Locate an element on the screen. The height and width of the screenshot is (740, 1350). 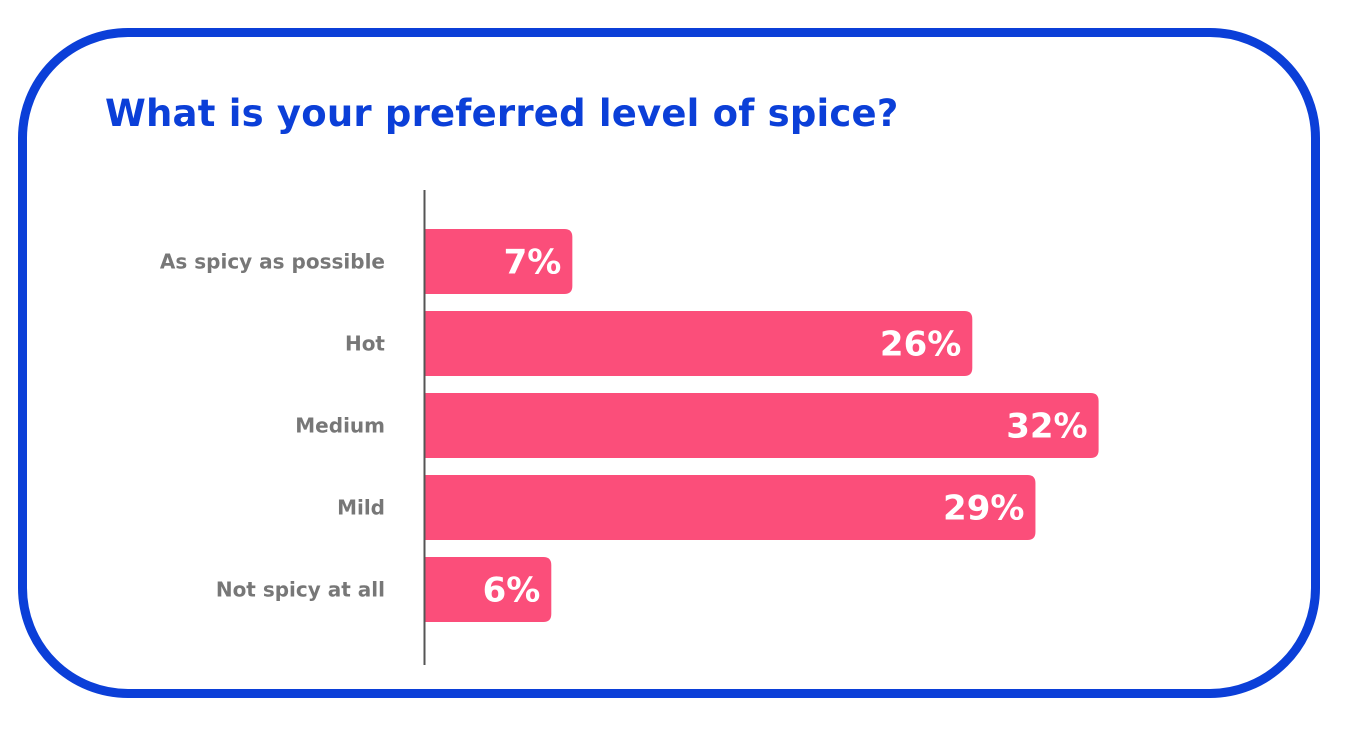
category-label: Mild is located at coordinates (361, 508).